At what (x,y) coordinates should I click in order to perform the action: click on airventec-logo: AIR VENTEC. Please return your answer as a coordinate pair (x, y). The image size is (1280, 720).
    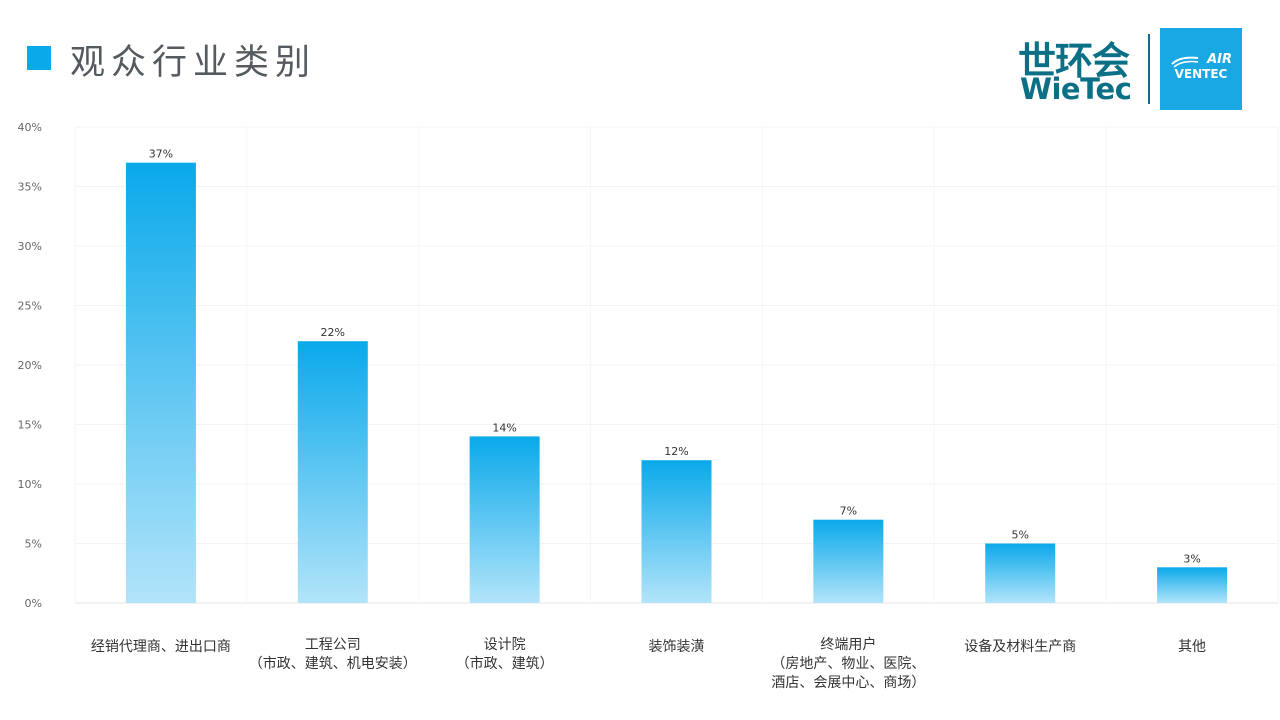
    Looking at the image, I should click on (1201, 69).